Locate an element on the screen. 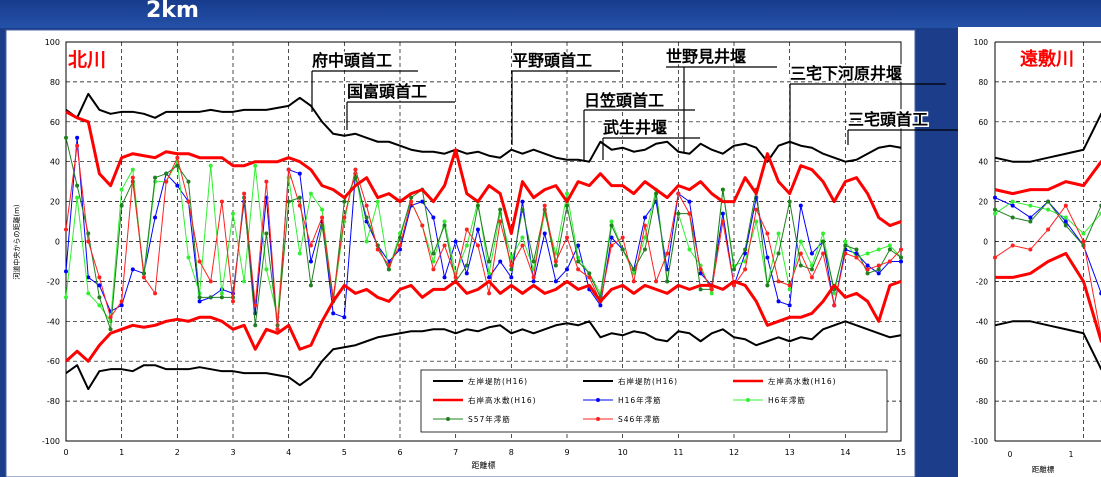 The image size is (1101, 477). structure-annotation: 三宅下河原井堰 is located at coordinates (846, 73).